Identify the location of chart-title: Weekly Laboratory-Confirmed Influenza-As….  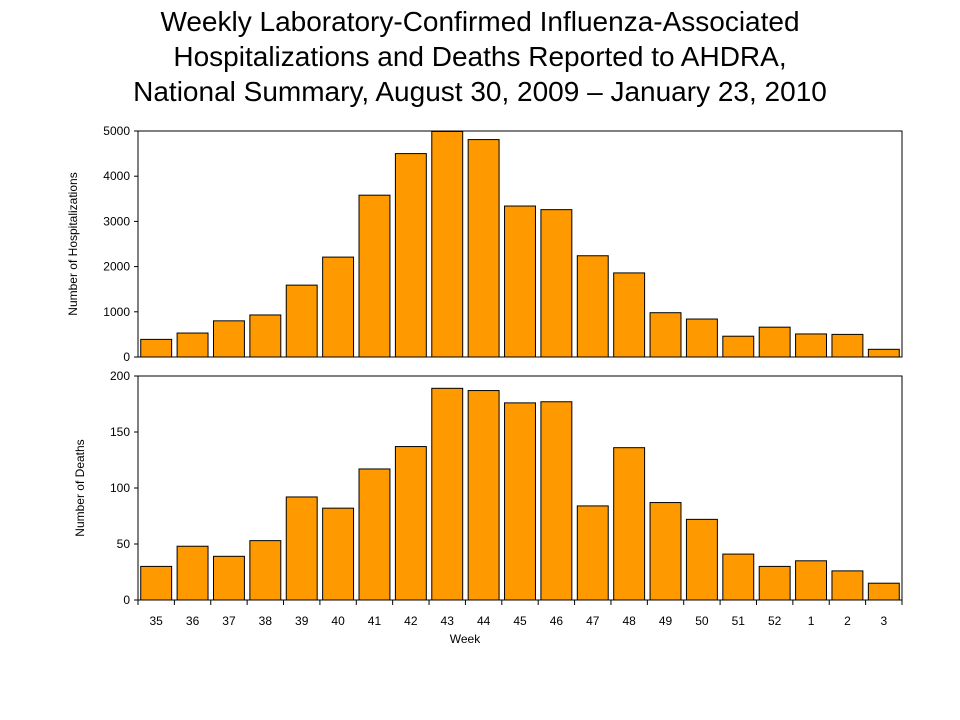
(480, 56).